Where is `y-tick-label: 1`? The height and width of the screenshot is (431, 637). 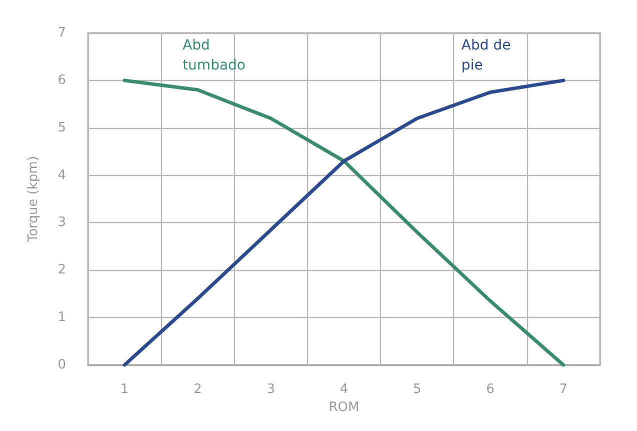 y-tick-label: 1 is located at coordinates (62, 318).